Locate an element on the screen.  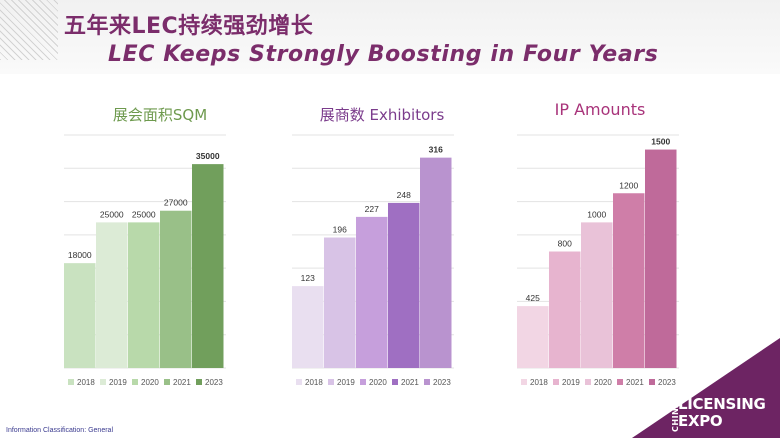
logo-line1: LICENSING is located at coordinates (722, 404).